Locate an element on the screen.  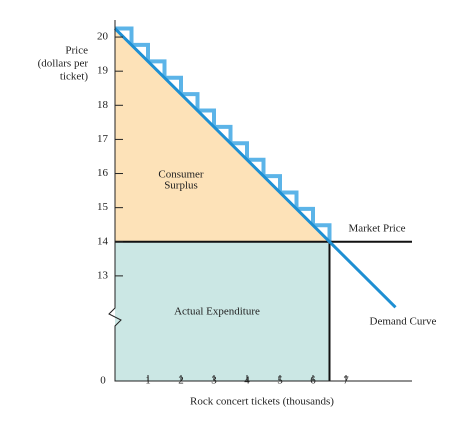
y-label: ticket) is located at coordinates (74, 77).